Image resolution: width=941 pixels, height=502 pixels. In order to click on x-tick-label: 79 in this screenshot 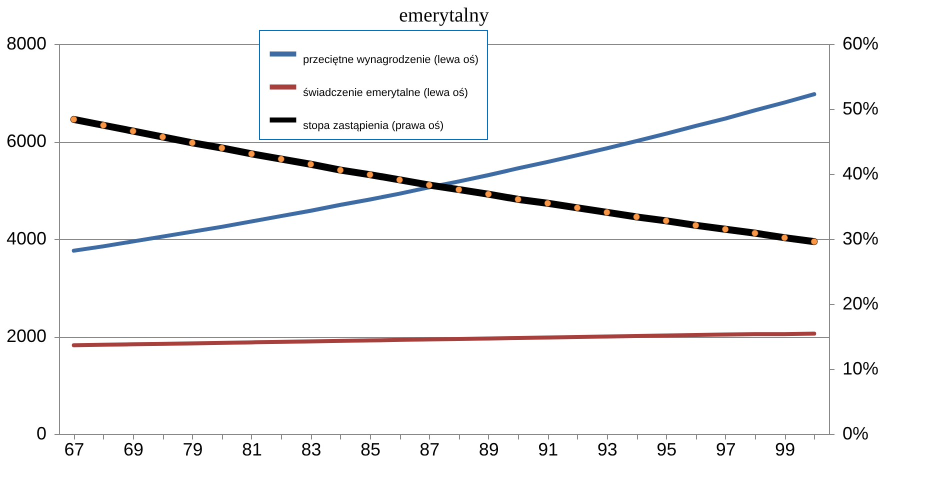, I will do `click(192, 450)`.